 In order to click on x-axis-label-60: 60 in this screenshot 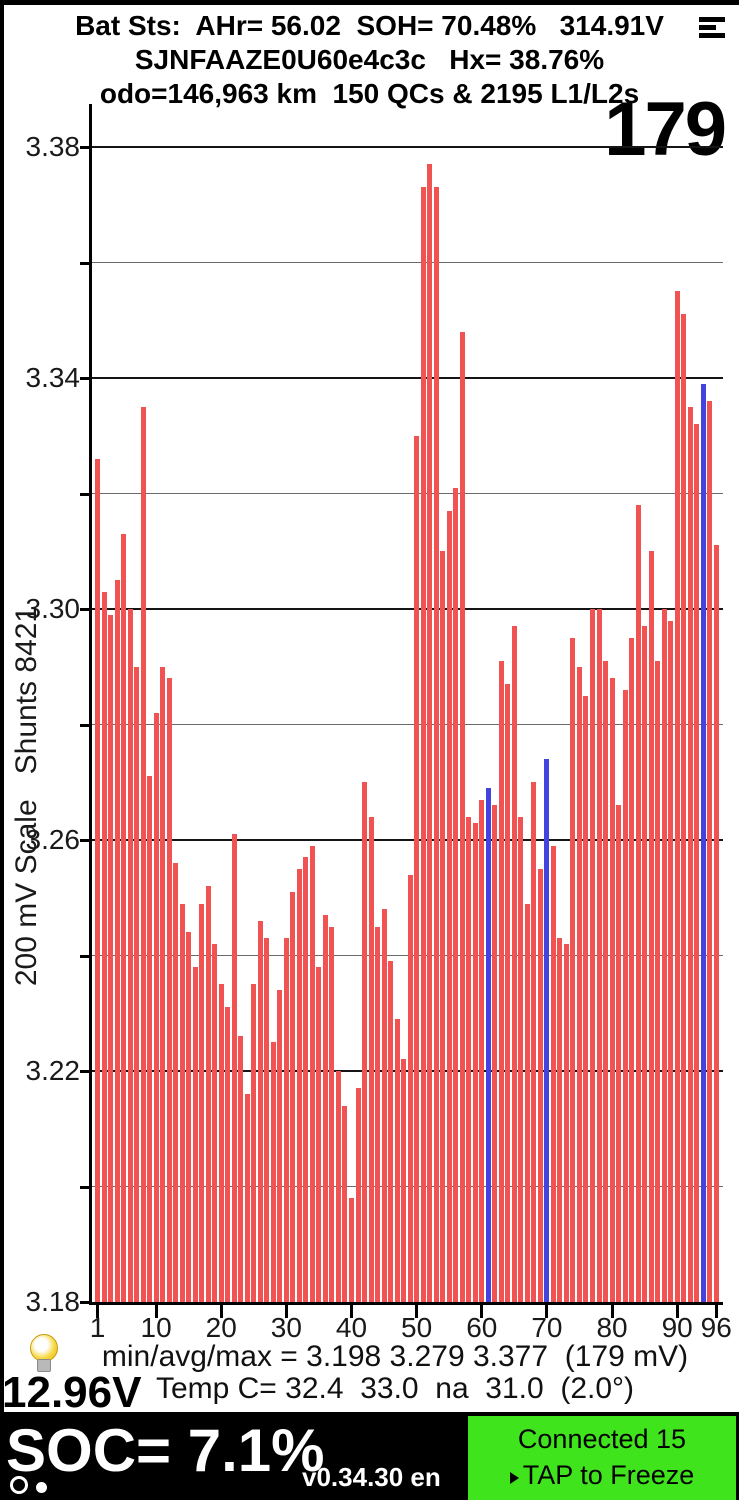, I will do `click(482, 1327)`.